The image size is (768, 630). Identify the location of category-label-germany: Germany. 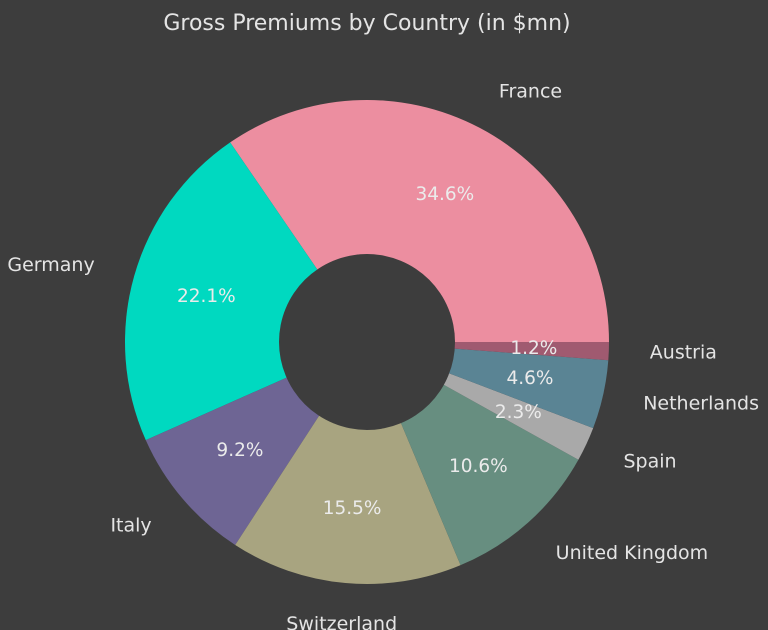
(50, 265).